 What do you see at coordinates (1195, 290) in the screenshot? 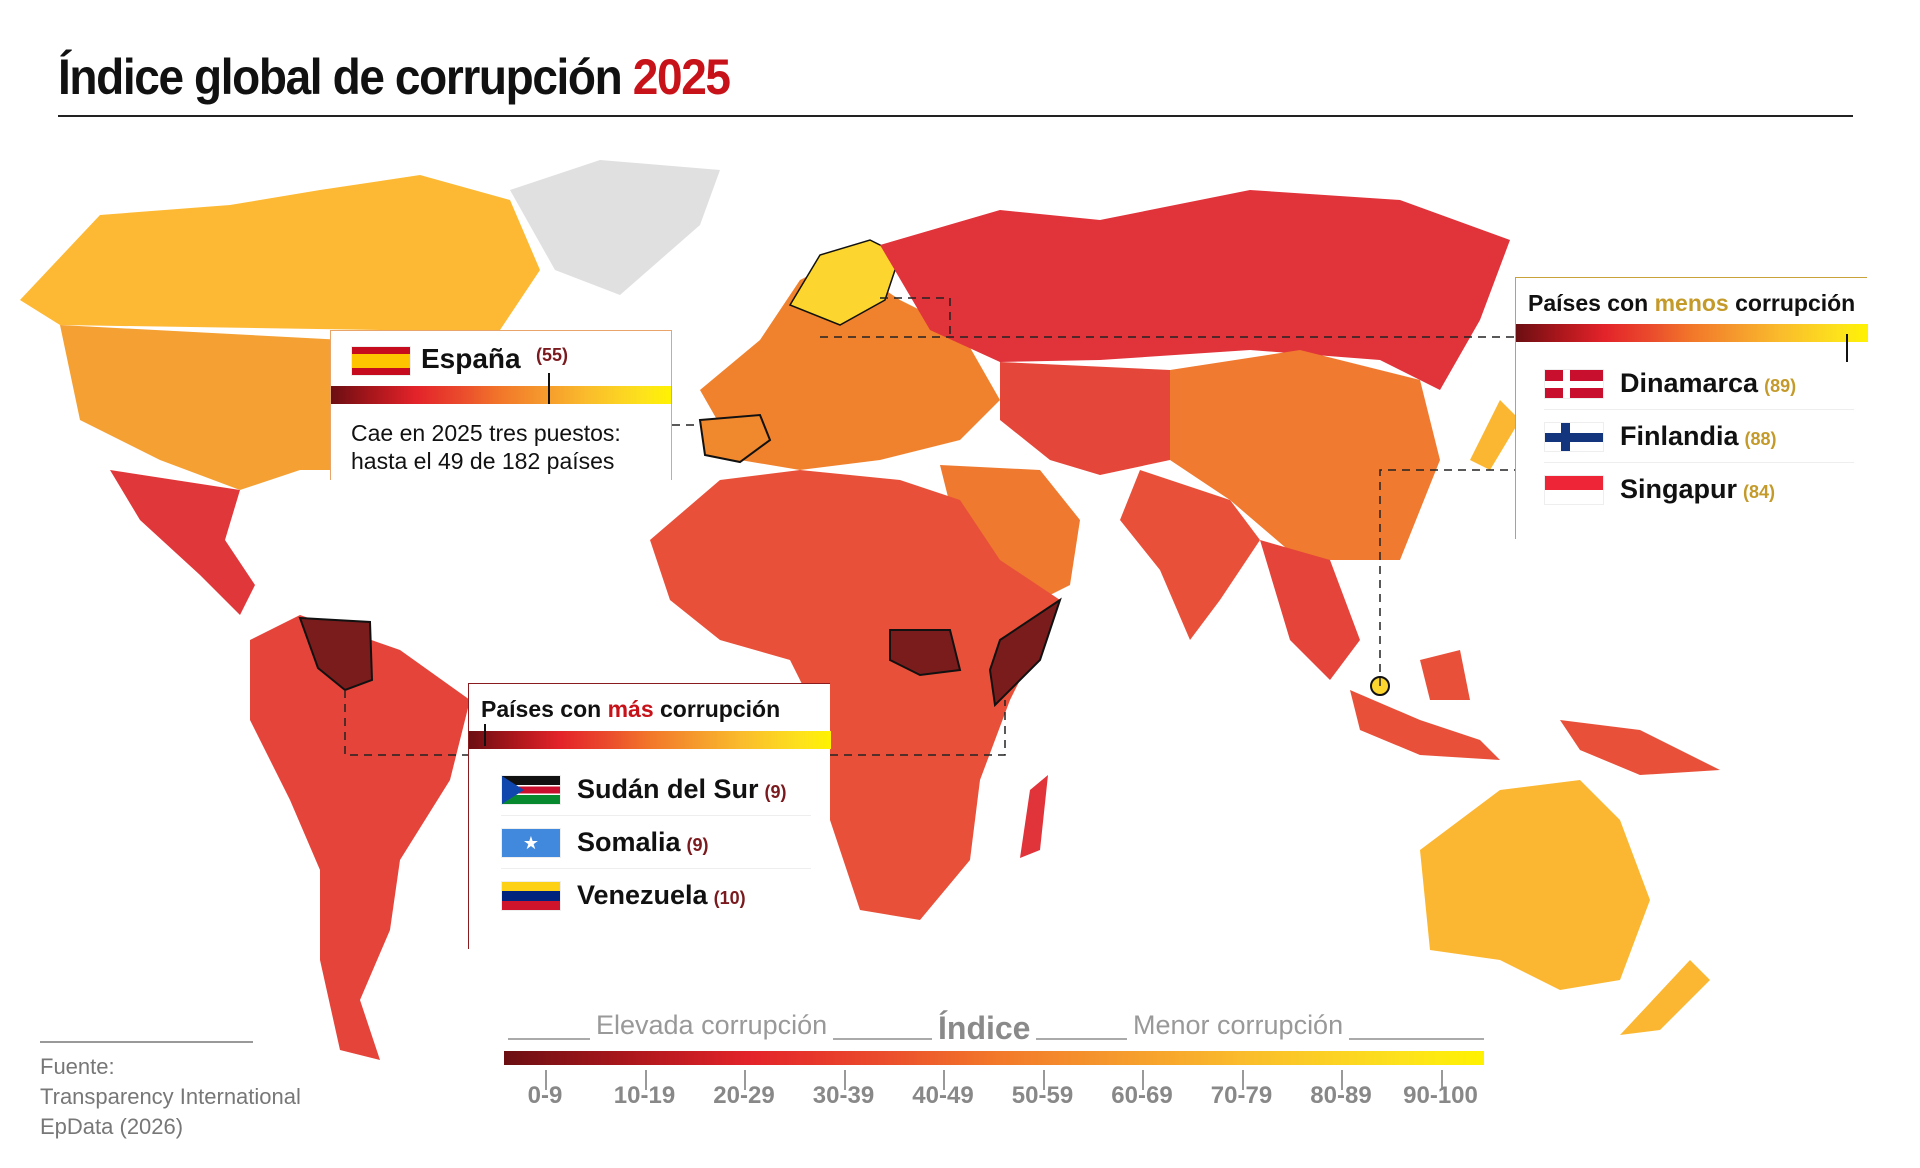
I see `region-russia` at bounding box center [1195, 290].